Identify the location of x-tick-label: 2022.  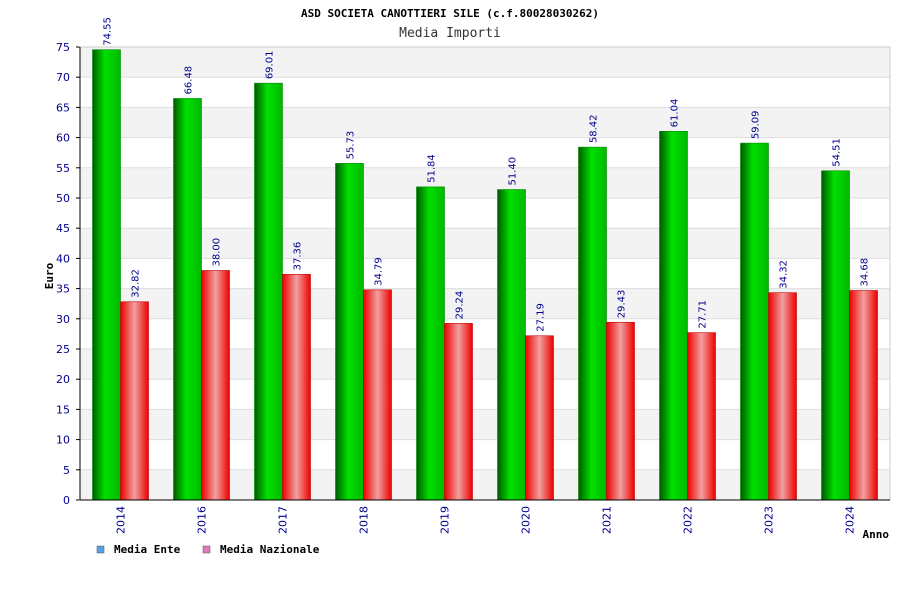
(688, 520).